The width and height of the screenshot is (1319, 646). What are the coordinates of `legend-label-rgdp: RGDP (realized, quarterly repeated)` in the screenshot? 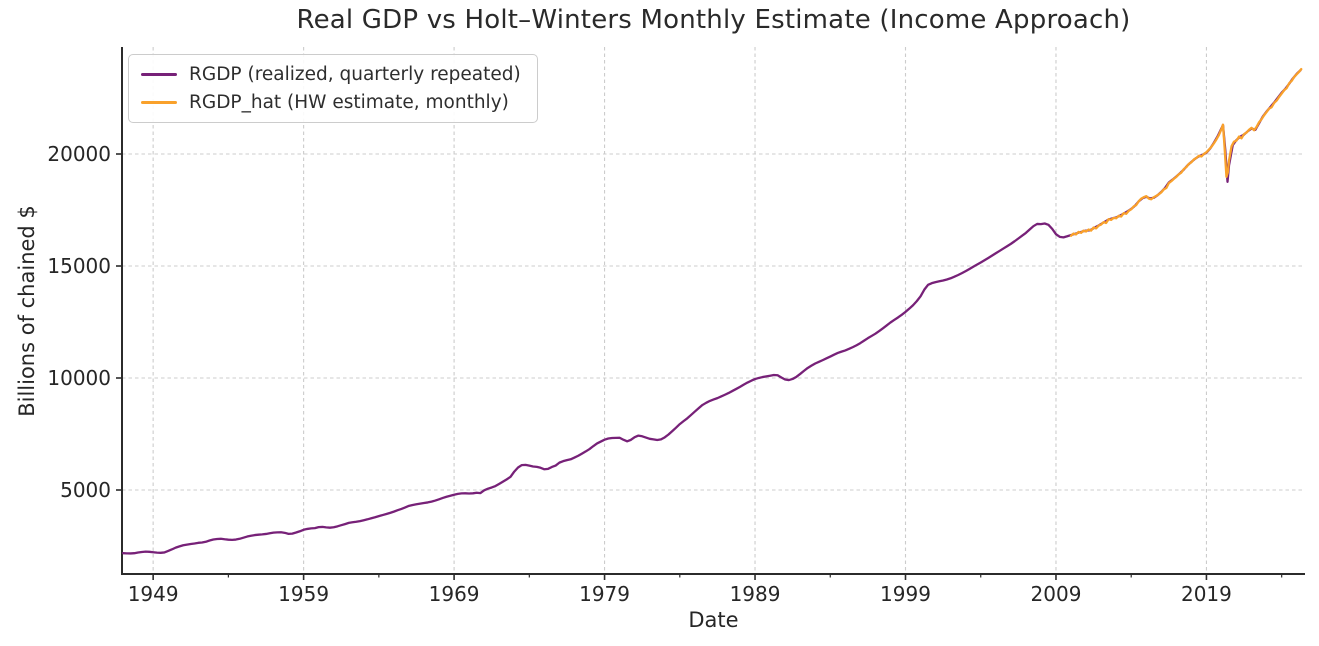 It's located at (355, 74).